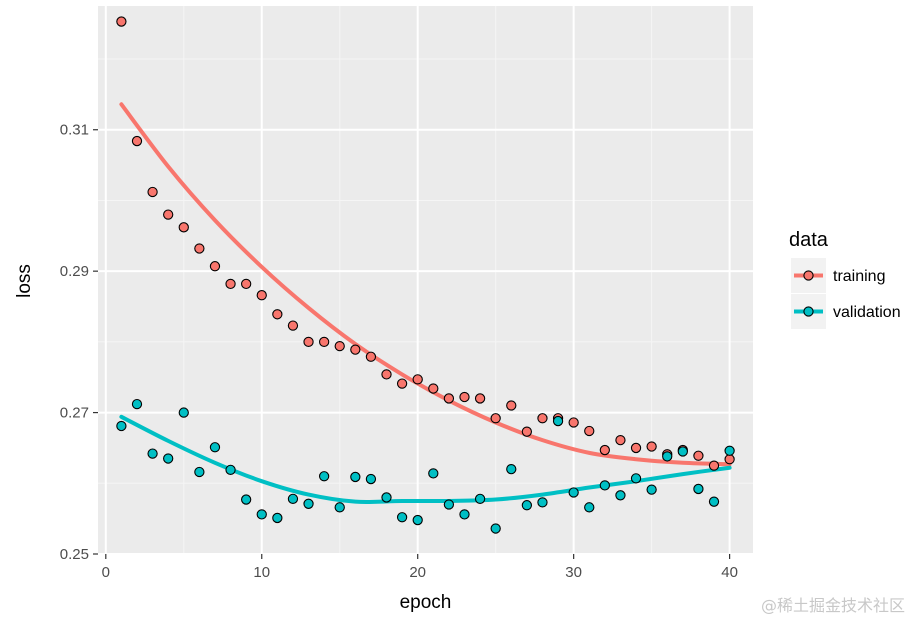  What do you see at coordinates (809, 240) in the screenshot?
I see `legend-title: data` at bounding box center [809, 240].